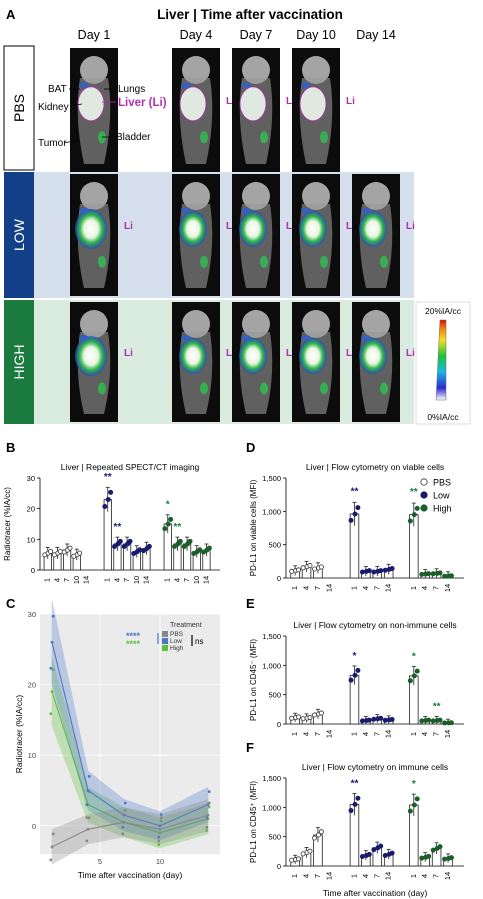 This screenshot has width=483, height=899. What do you see at coordinates (100, 861) in the screenshot?
I see `x-tick-label: 5` at bounding box center [100, 861].